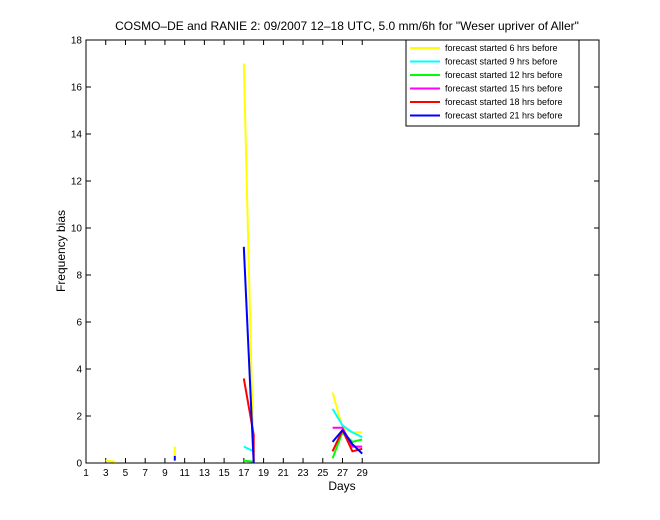  Describe the element at coordinates (79, 276) in the screenshot. I see `y-tick-label: 8` at that location.